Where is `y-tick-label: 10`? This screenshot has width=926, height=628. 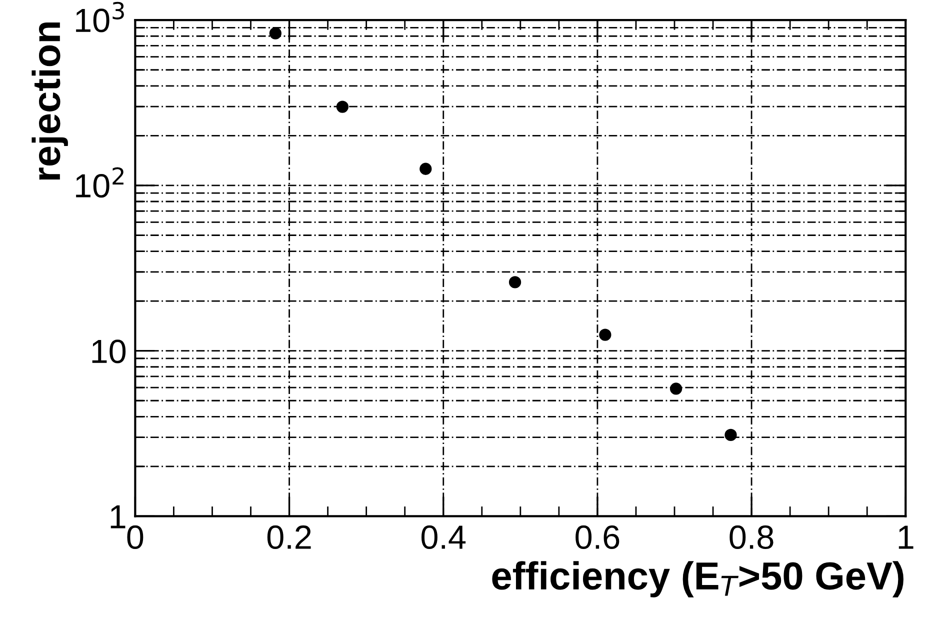
y-tick-label: 10 is located at coordinates (109, 352).